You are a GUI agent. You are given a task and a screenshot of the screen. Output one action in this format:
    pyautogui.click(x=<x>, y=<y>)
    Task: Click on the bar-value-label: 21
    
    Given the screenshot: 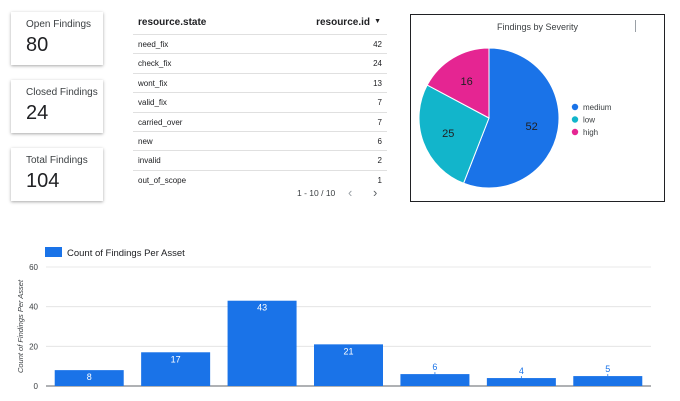 What is the action you would take?
    pyautogui.click(x=348, y=351)
    